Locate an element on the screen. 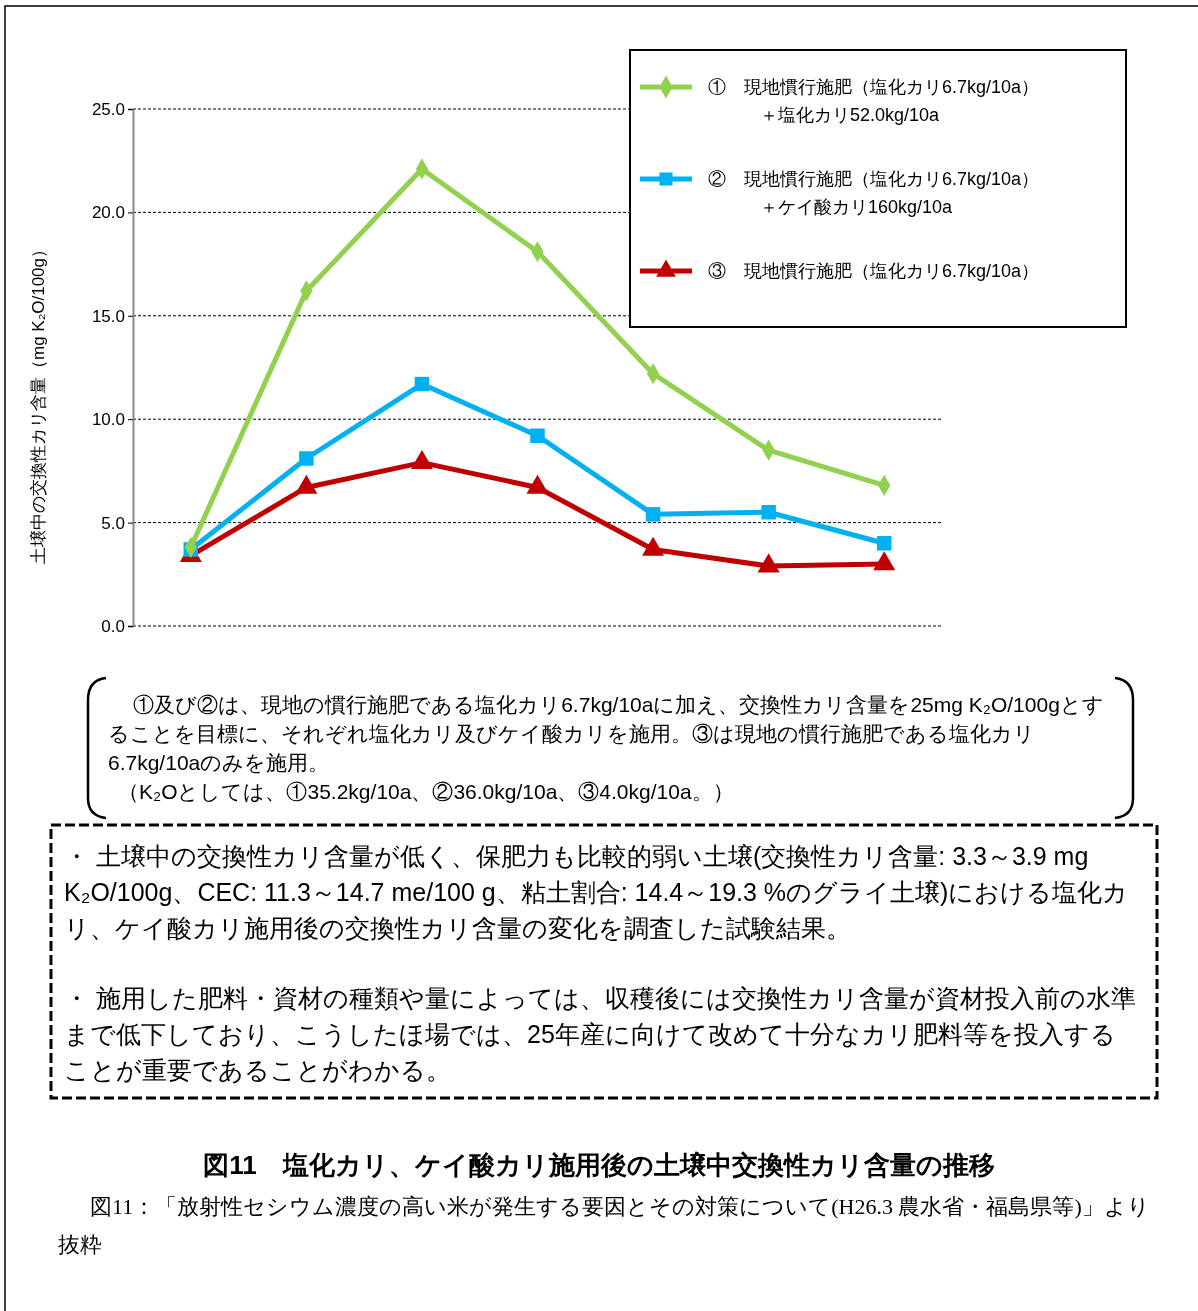  text: ①及び②は、現地の慣行施肥である塩化カリ6.7kg/10aに加え、交換性カリ含量を25mg K₂O/100gとすることを目標に、それぞれ塩化カリ及びケイ酸カリを施用。③は現地の慣行施肥である塩化カリ6.7kg/10aのみを施用。 is located at coordinates (606, 734).